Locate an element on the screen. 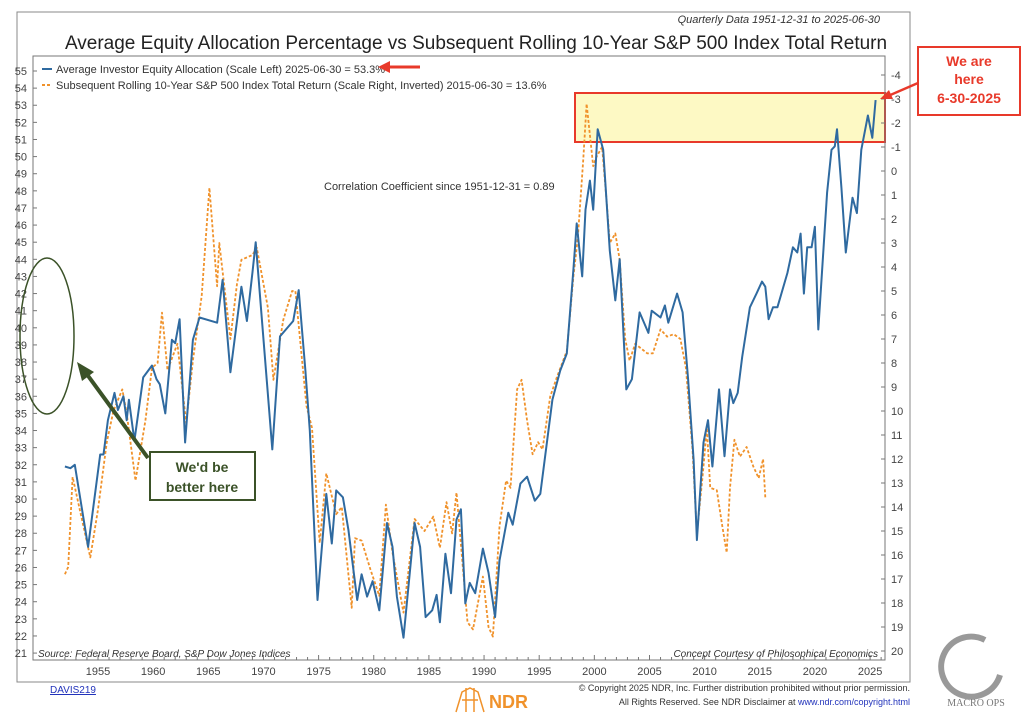 This screenshot has height=716, width=1024. x-tick-label: 1980 is located at coordinates (374, 672).